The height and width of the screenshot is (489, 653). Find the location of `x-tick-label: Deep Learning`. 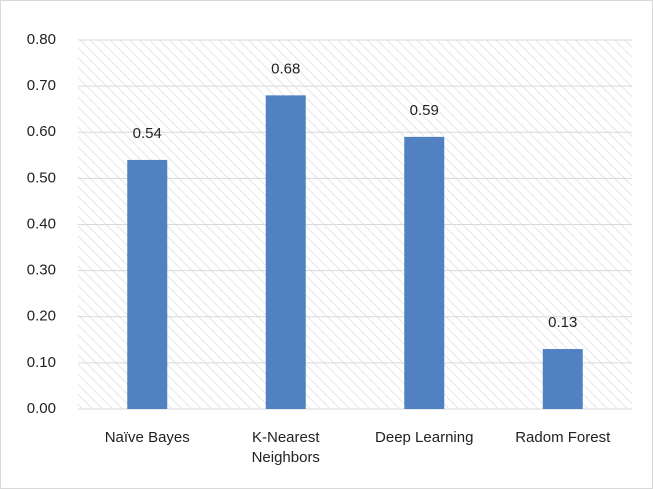

x-tick-label: Deep Learning is located at coordinates (424, 437).